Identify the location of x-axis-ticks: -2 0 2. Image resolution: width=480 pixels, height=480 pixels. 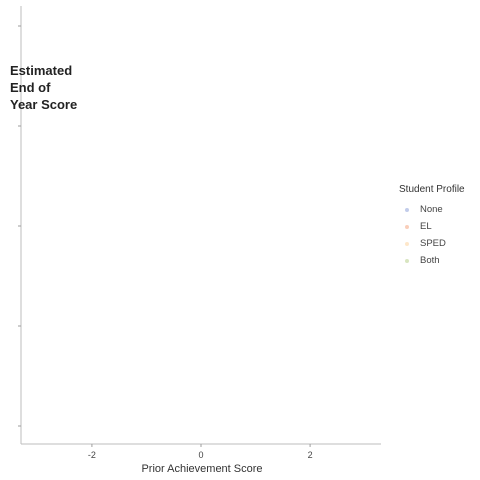
(200, 452).